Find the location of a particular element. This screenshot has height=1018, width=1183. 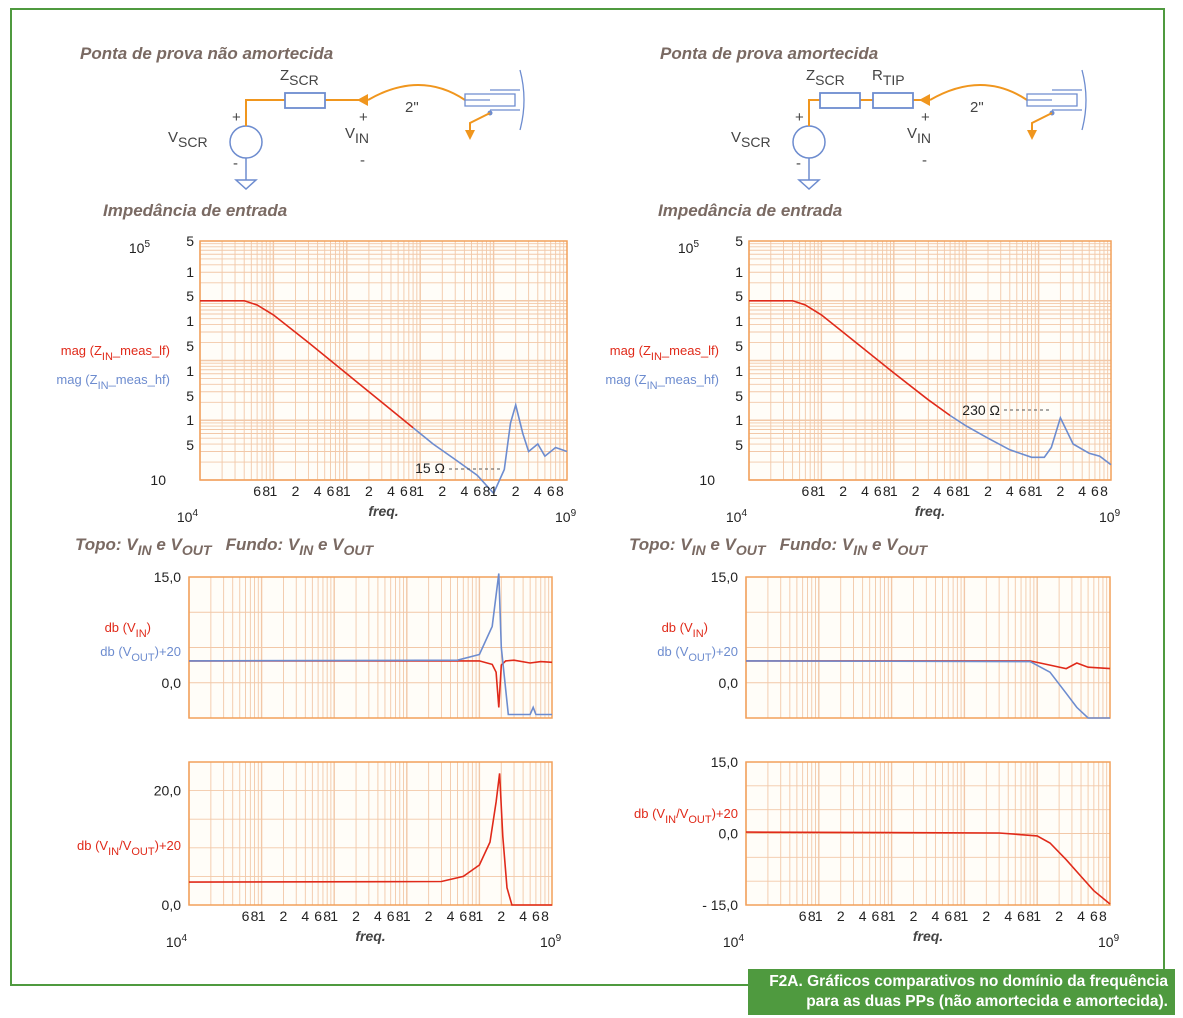

plus-sign: + is located at coordinates (363, 117).